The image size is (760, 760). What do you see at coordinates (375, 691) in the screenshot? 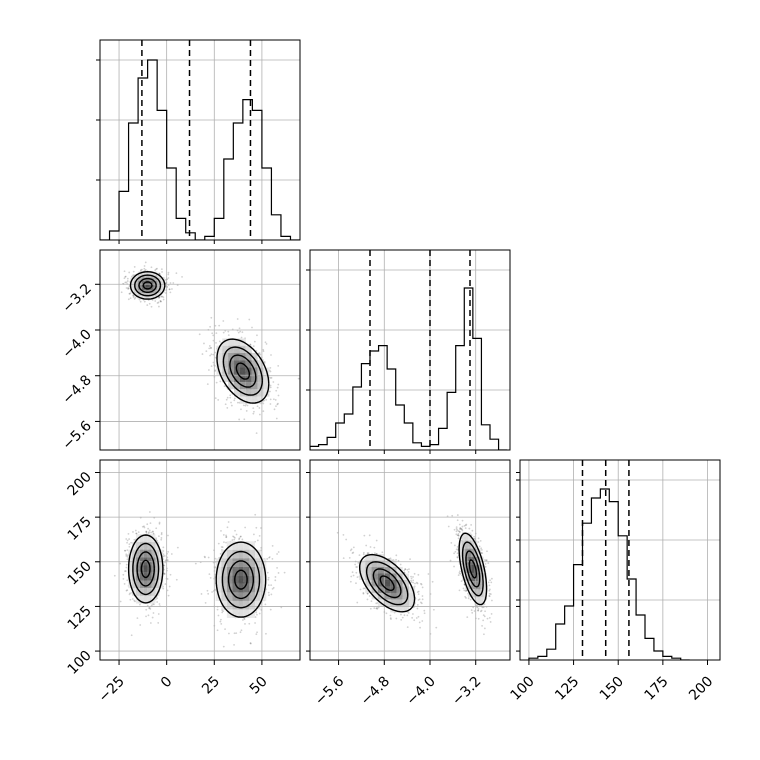
I see `x-tick-label: −4.8` at bounding box center [375, 691].